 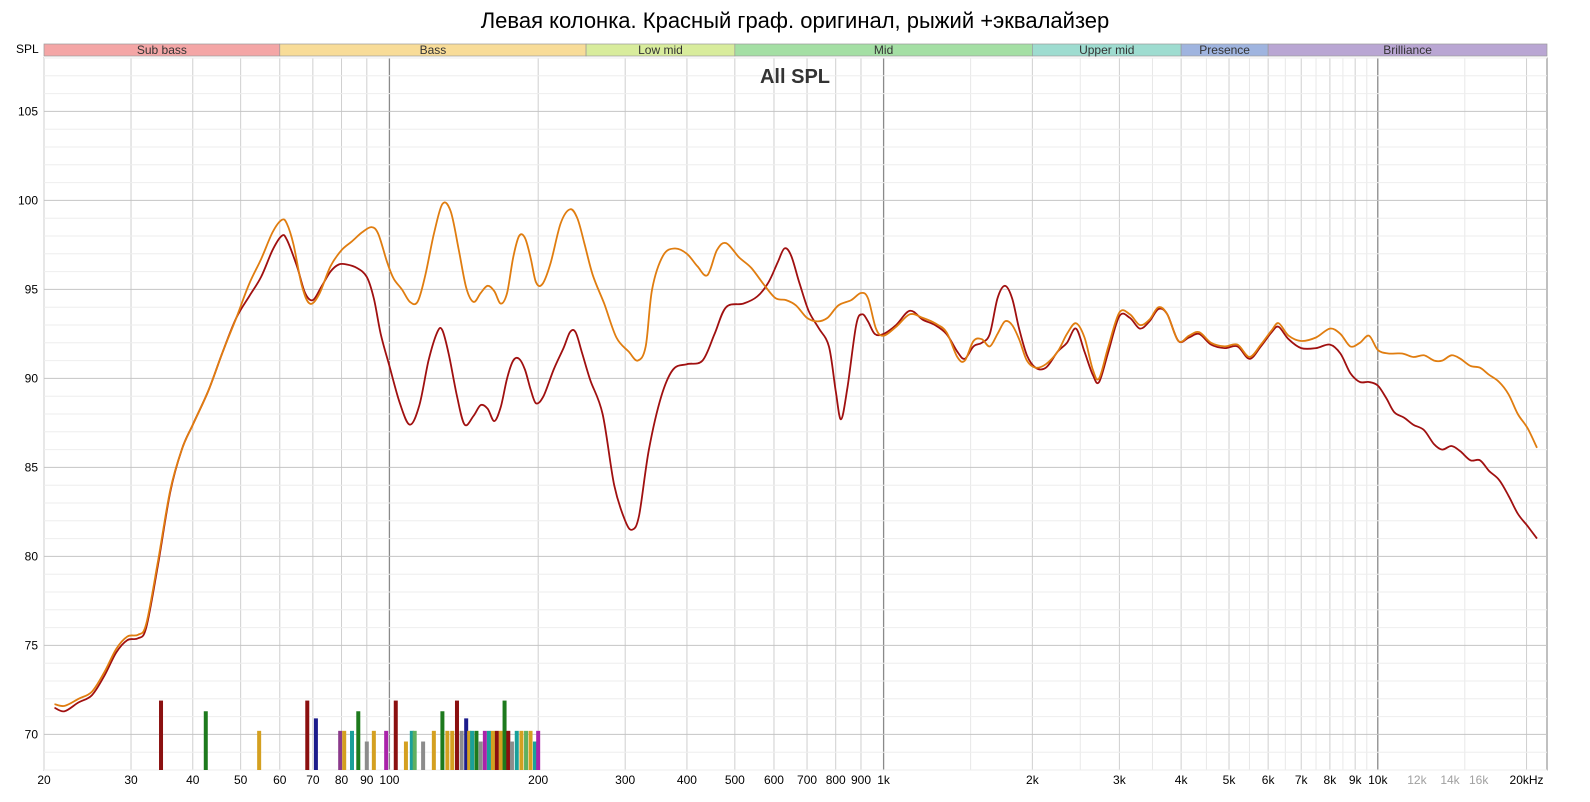 What do you see at coordinates (32, 645) in the screenshot?
I see `y-tick-1: 75` at bounding box center [32, 645].